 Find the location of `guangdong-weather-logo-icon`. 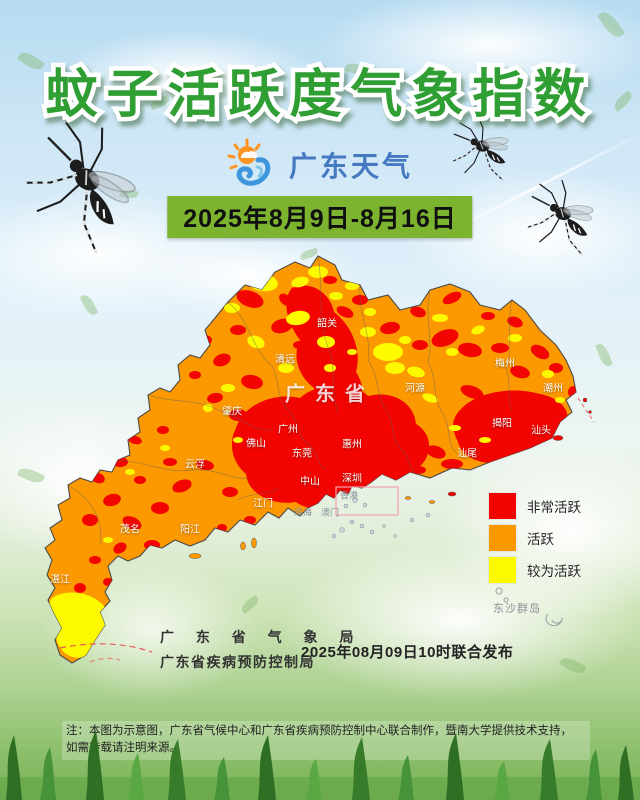

guangdong-weather-logo-icon is located at coordinates (249, 162).